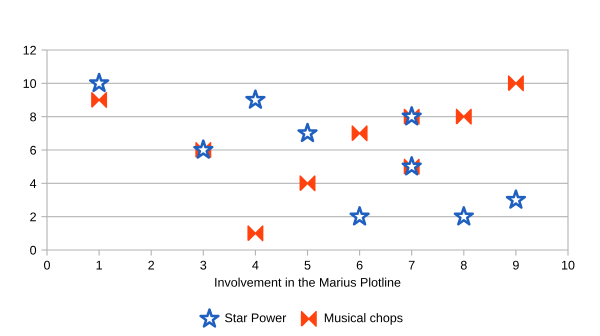 This screenshot has height=336, width=600. What do you see at coordinates (359, 265) in the screenshot?
I see `x-tick-label: 6` at bounding box center [359, 265].